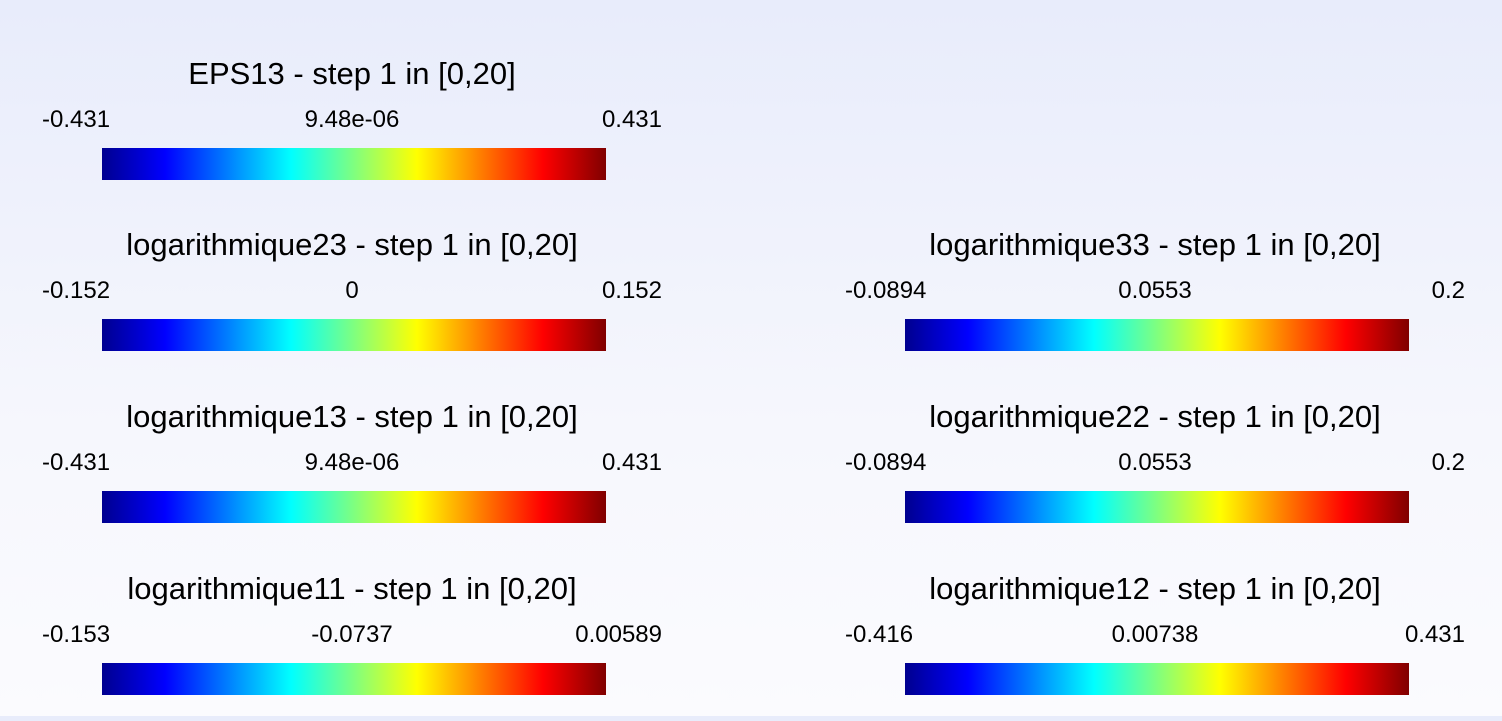  Describe the element at coordinates (352, 588) in the screenshot. I see `legend-title: logarithmique11 - step 1 in [0,20]` at that location.